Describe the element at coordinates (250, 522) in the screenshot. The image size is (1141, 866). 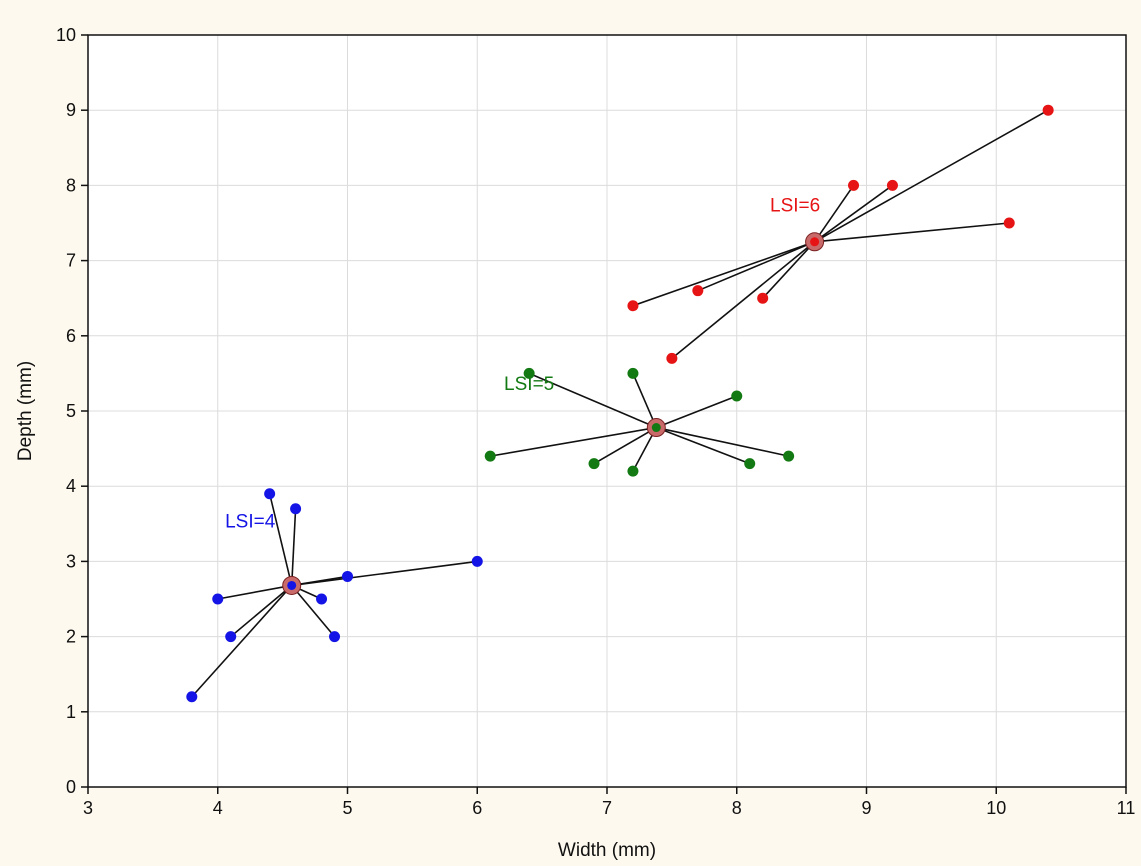
I see `cluster-label: LSI=4` at that location.